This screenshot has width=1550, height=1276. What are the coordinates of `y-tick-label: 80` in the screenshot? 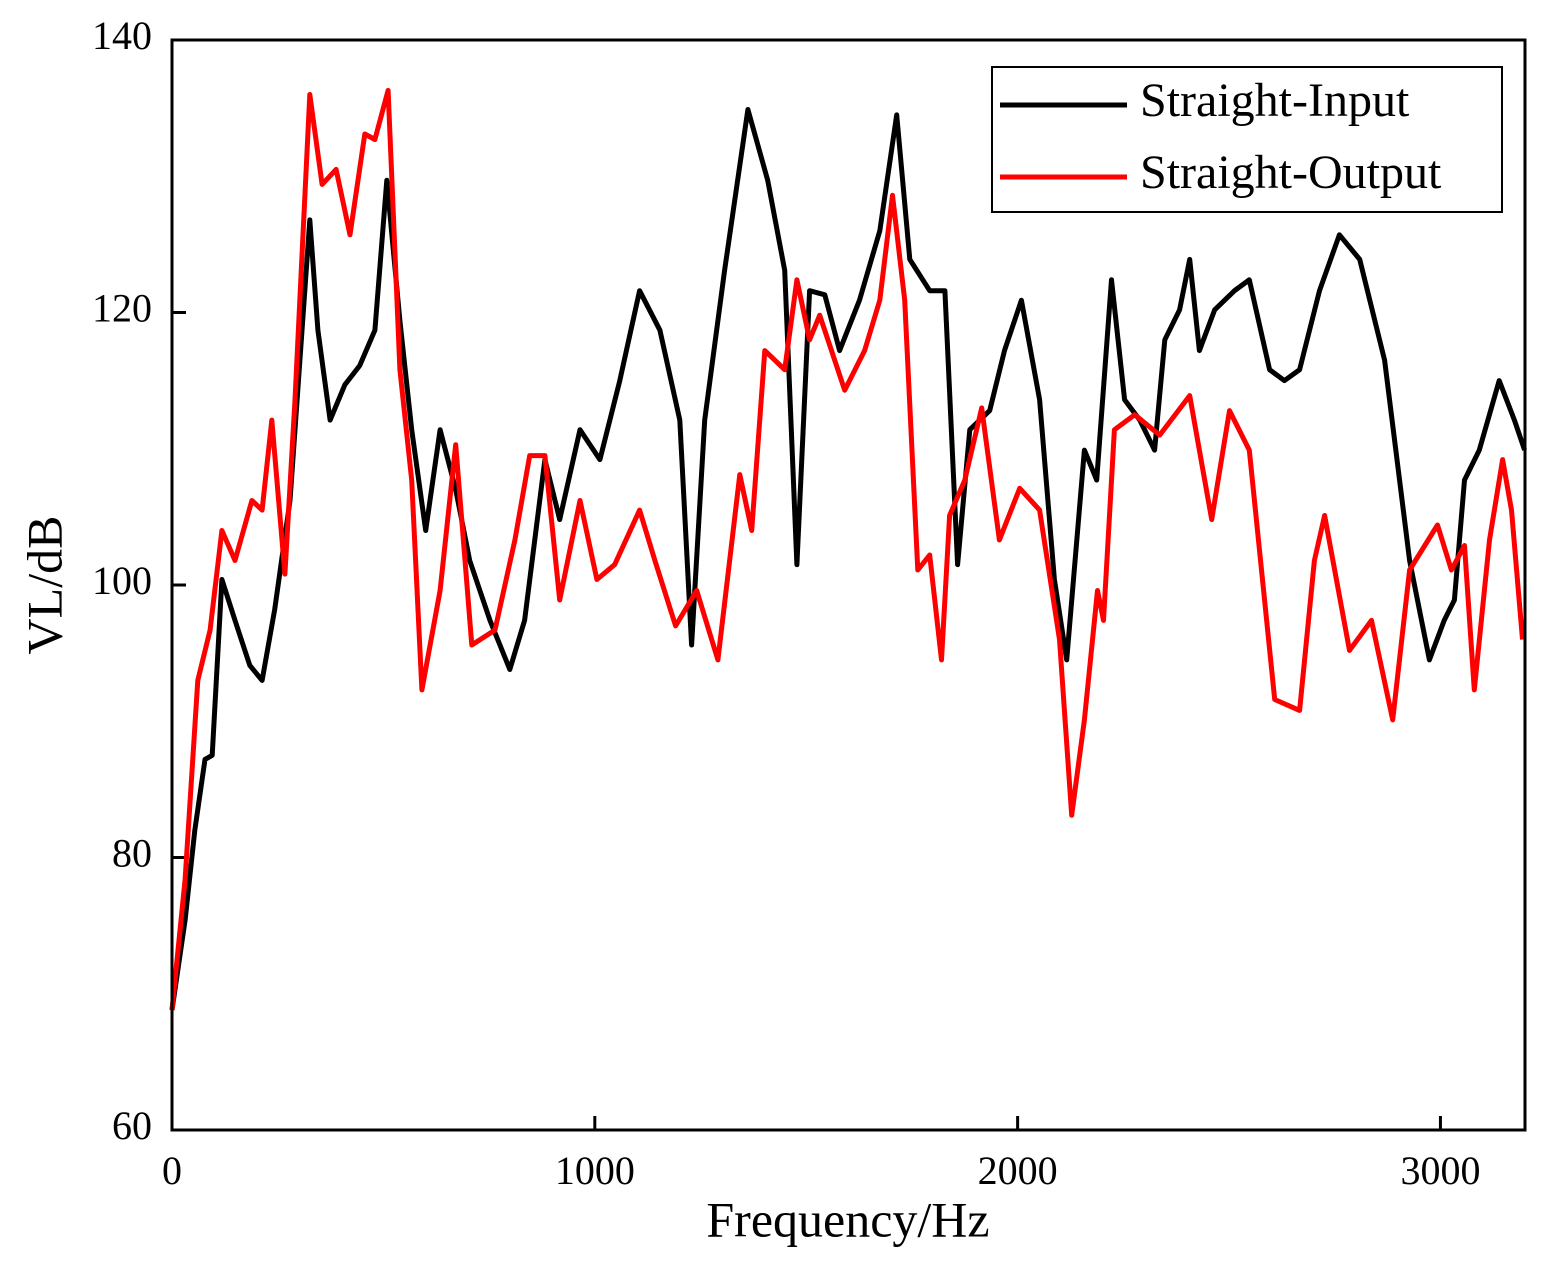 It's located at (132, 853).